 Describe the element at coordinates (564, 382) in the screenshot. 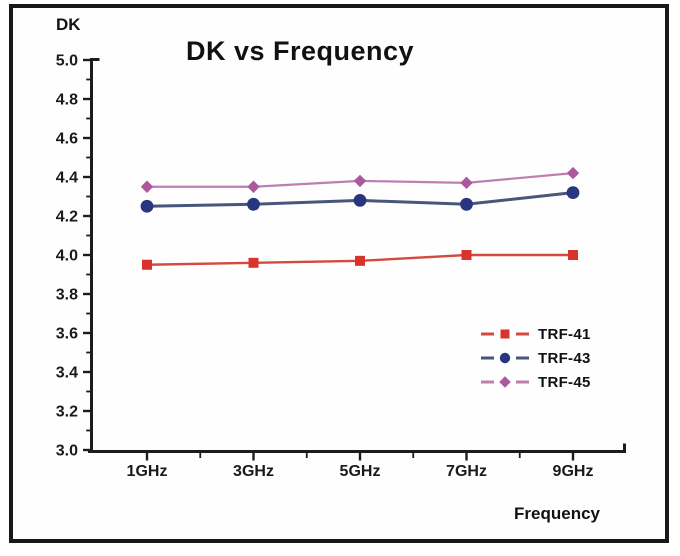

I see `legend-label: TRF-45` at that location.